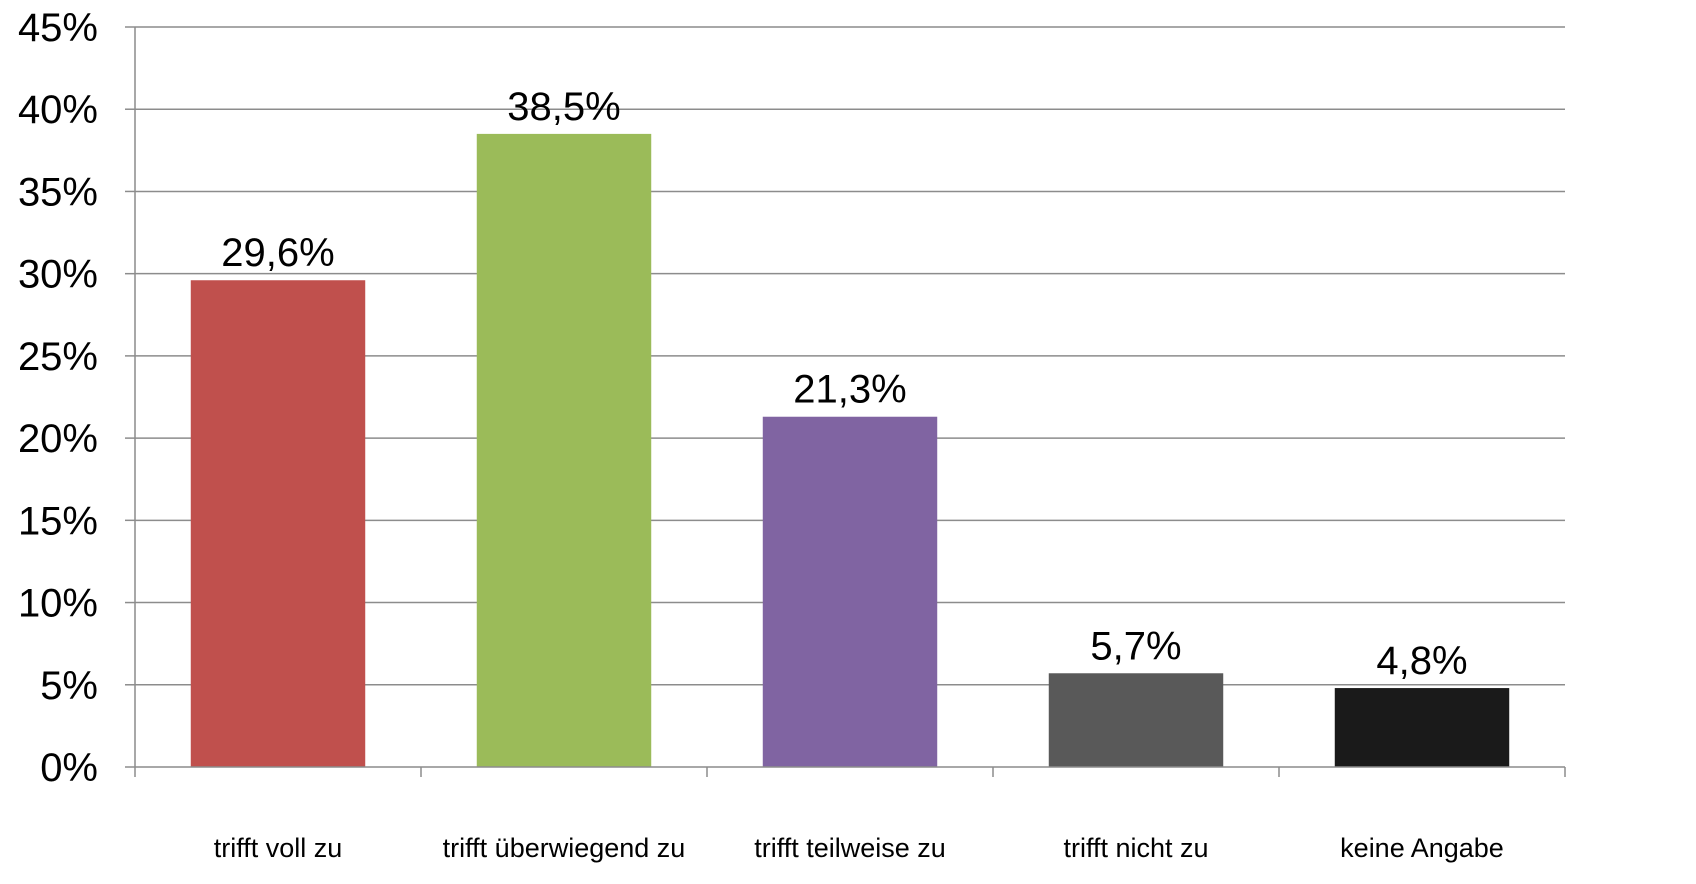 Image resolution: width=1696 pixels, height=884 pixels. What do you see at coordinates (58, 192) in the screenshot?
I see `y-tick-label: 35%` at bounding box center [58, 192].